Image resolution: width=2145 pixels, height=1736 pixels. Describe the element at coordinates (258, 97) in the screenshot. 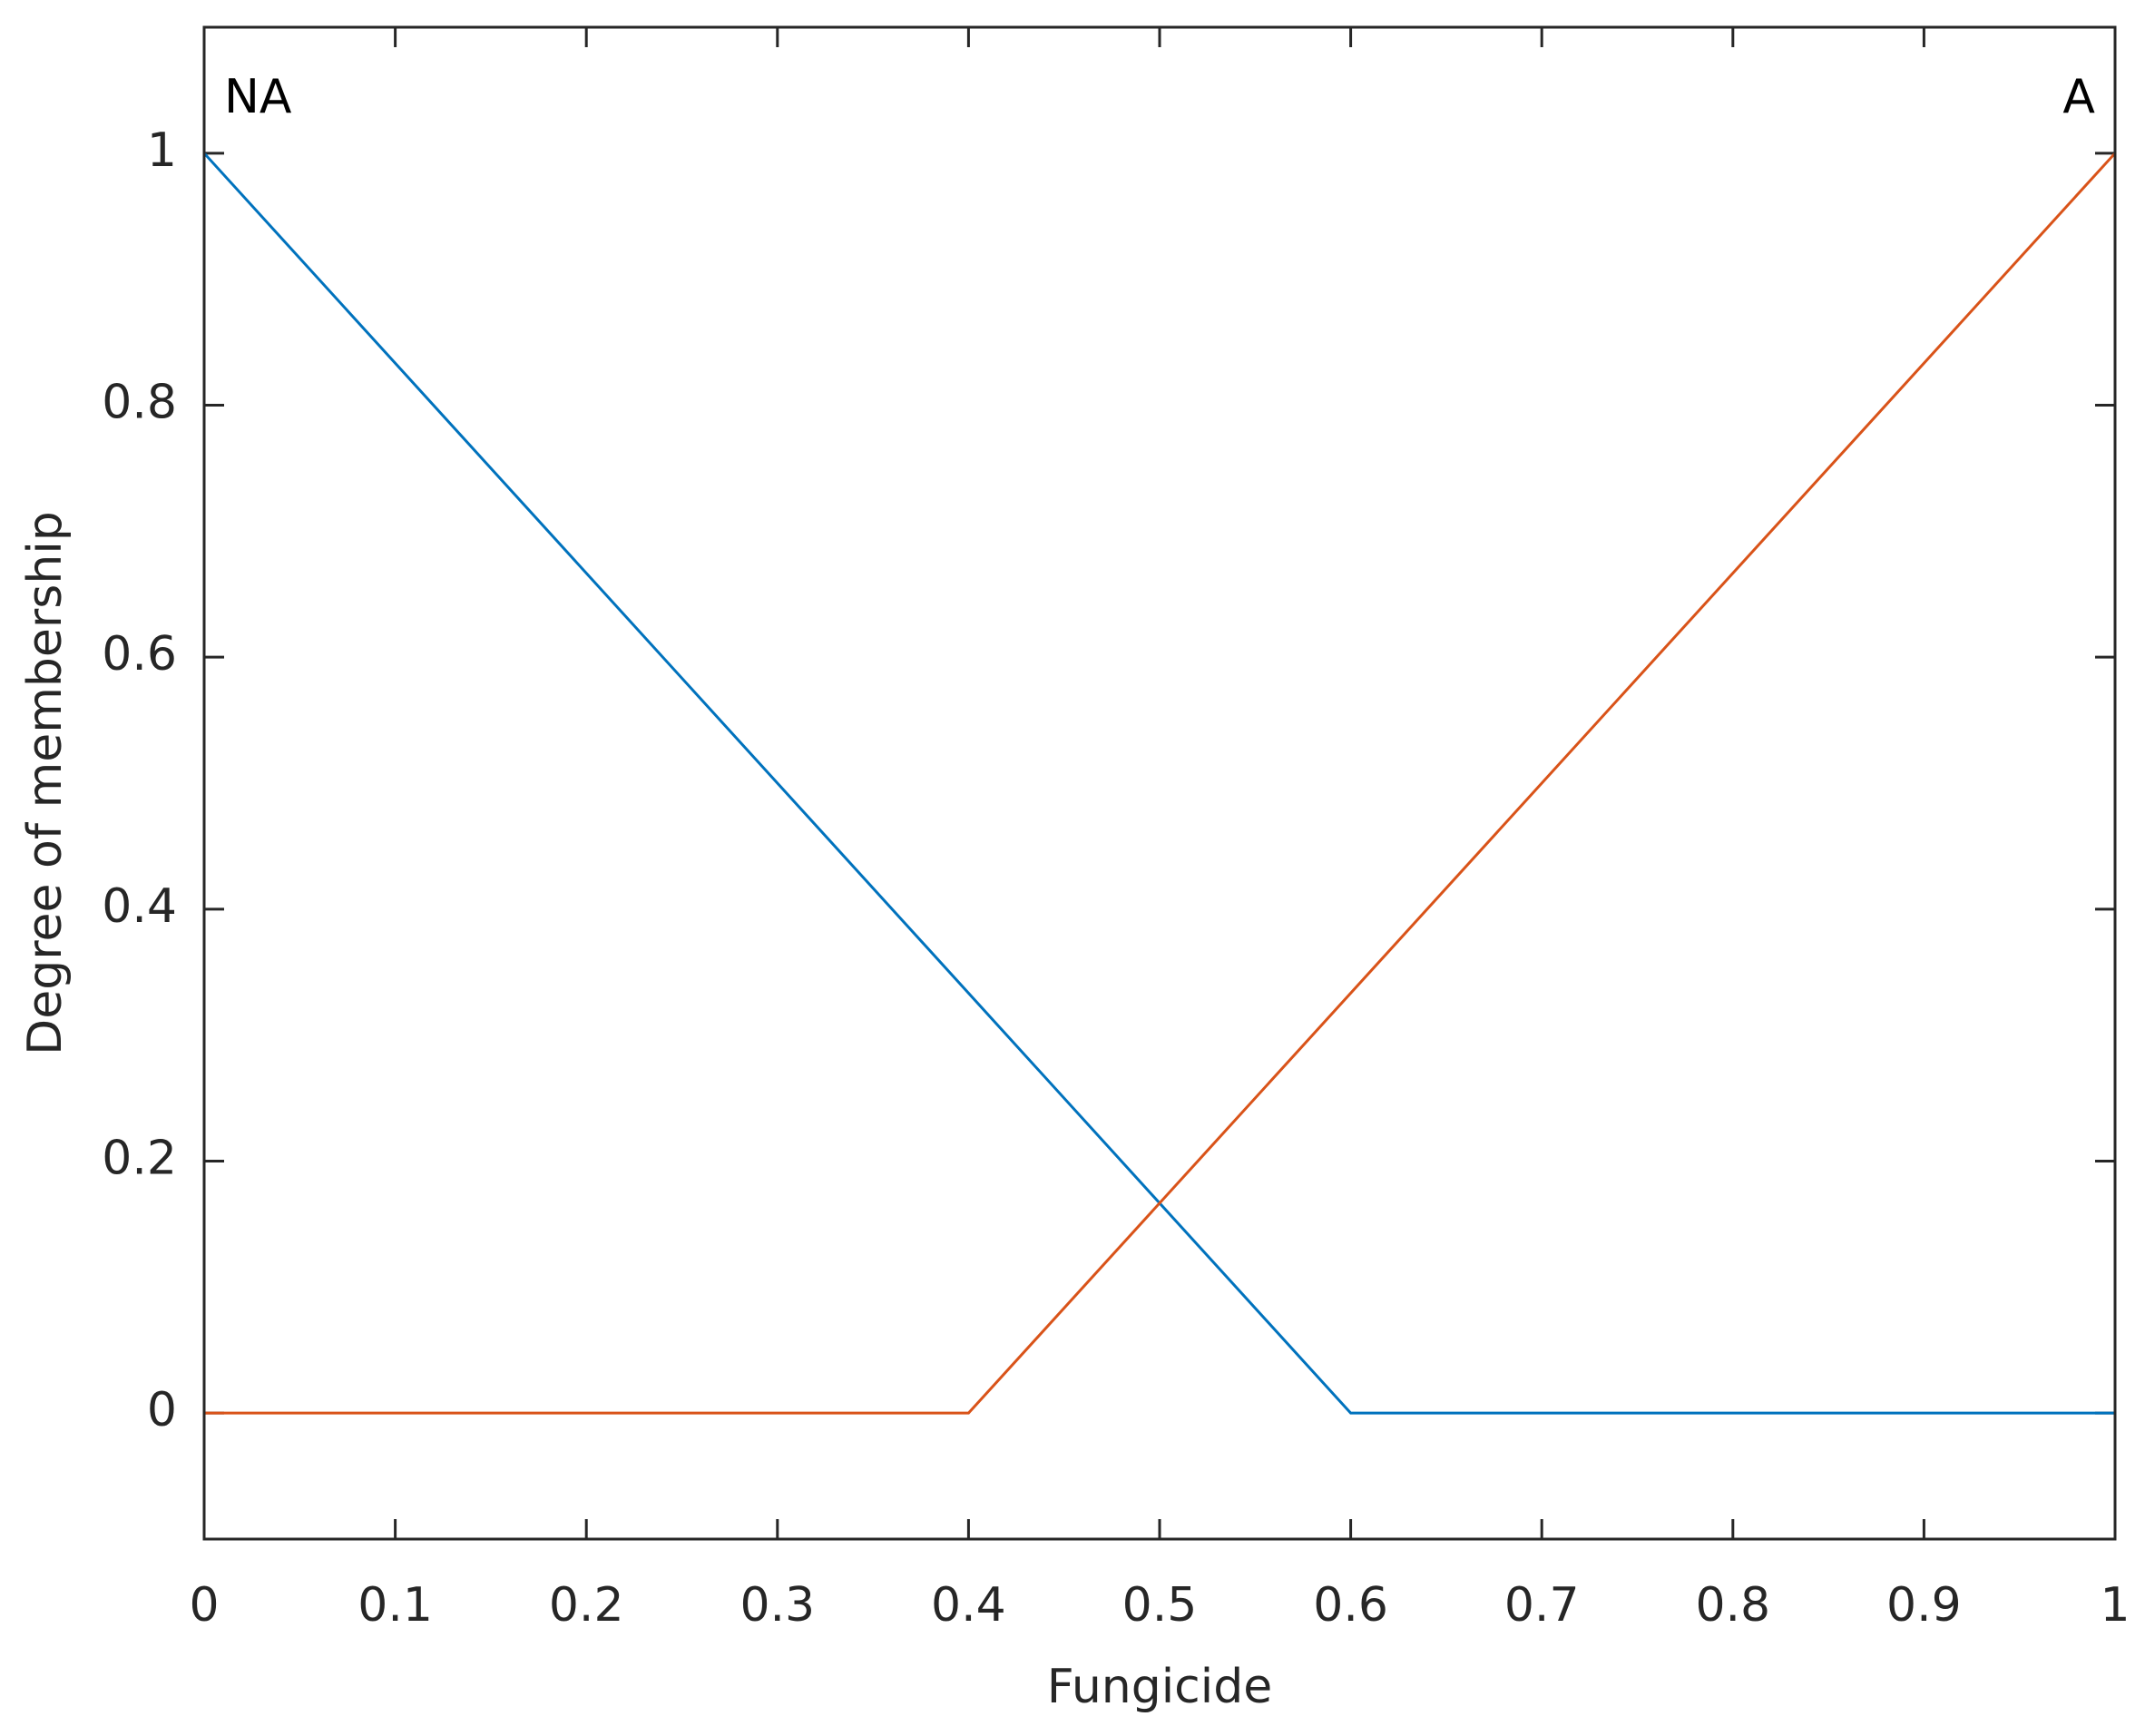

I see `series-label: NA` at that location.